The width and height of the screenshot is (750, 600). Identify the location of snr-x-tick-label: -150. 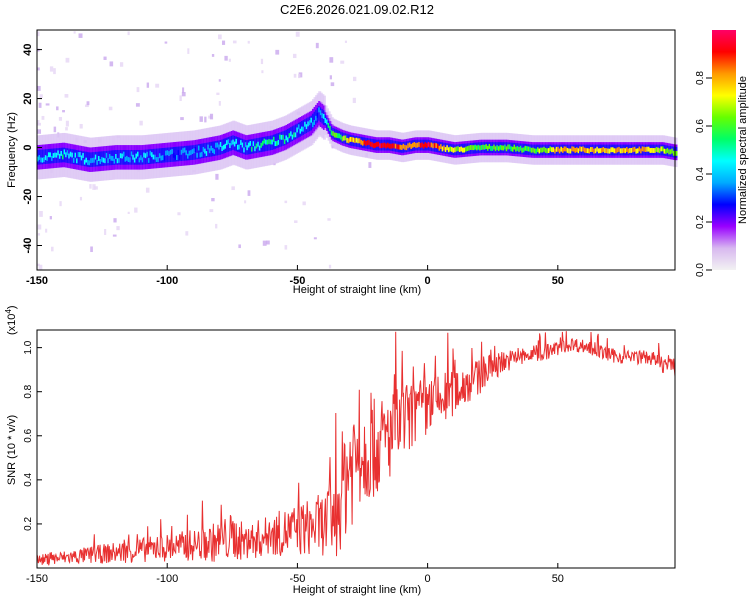
(37, 579).